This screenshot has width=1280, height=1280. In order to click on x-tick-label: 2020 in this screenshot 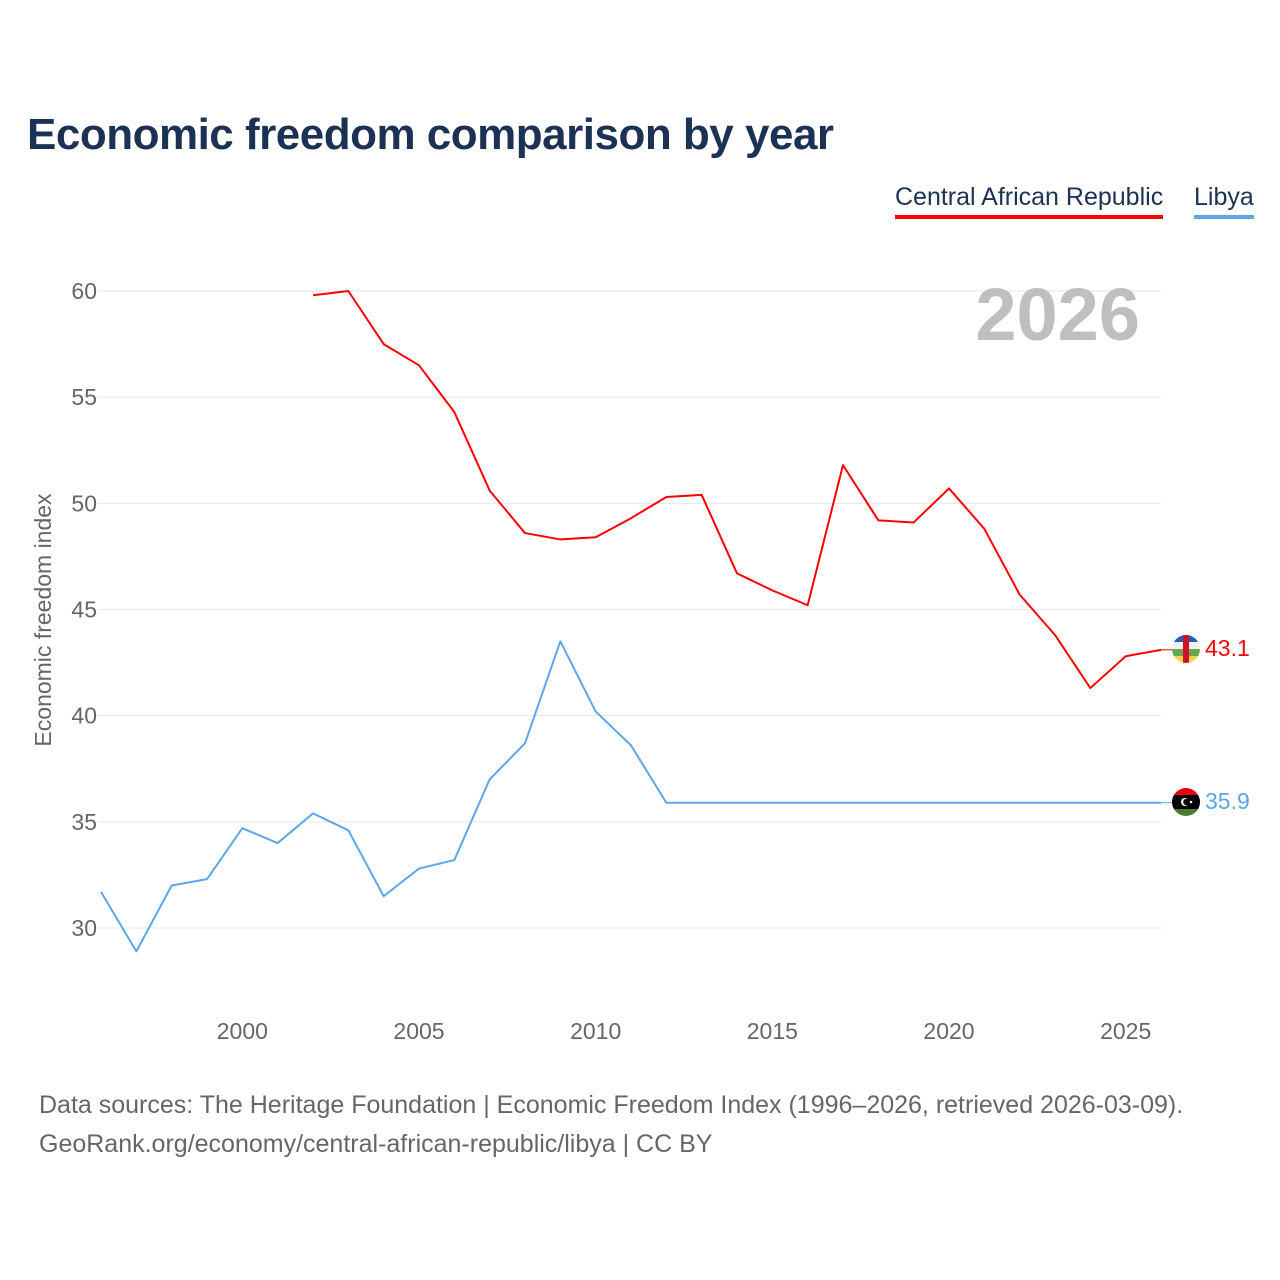, I will do `click(948, 1031)`.